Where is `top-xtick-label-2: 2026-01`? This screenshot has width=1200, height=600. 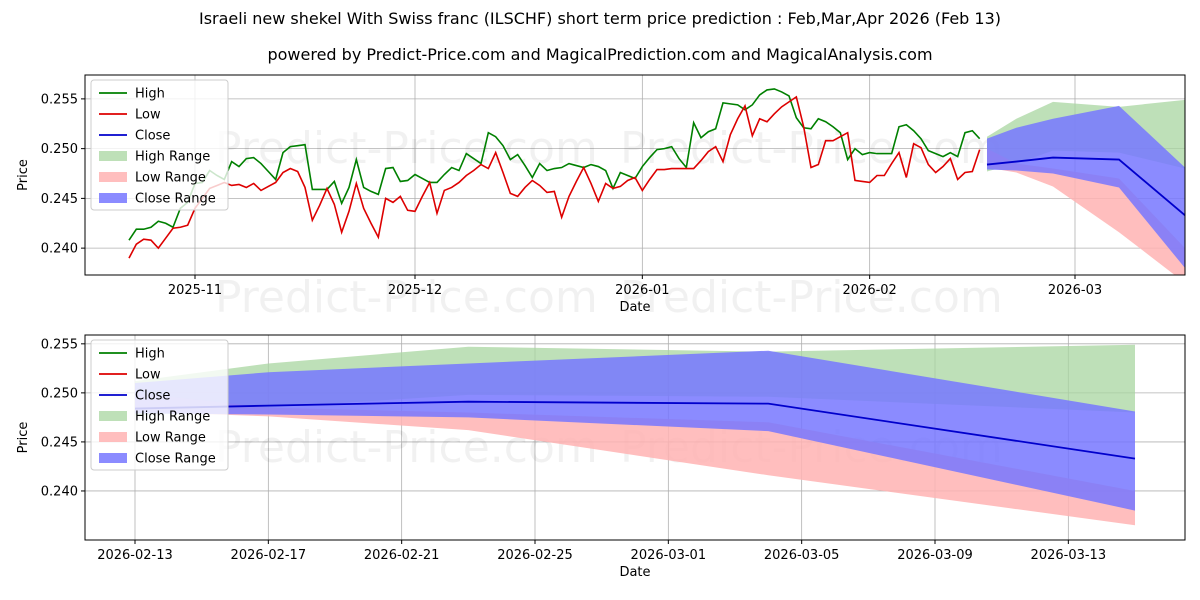
top-xtick-label-2: 2026-01 is located at coordinates (642, 290).